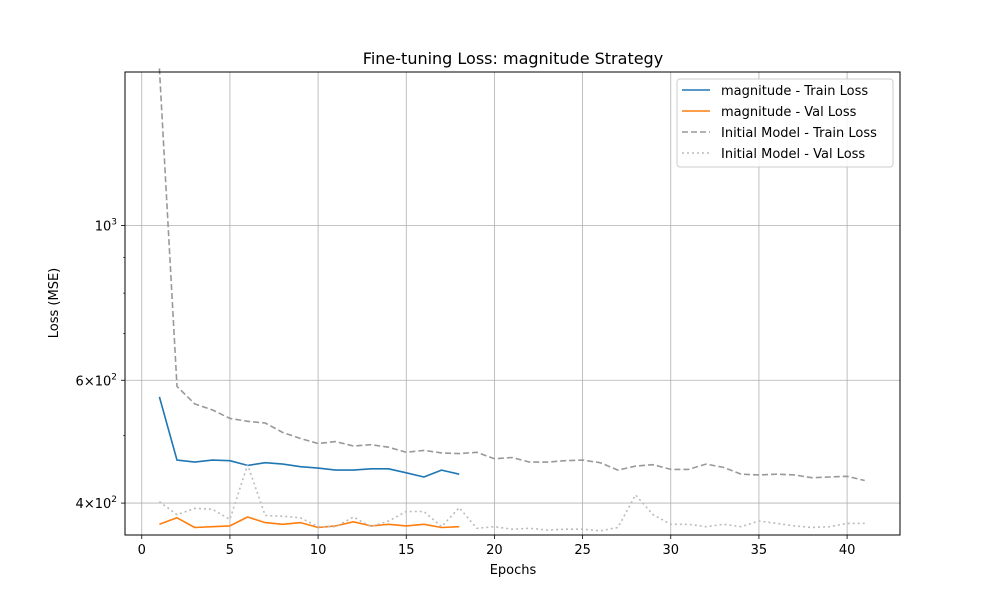 The image size is (1000, 600). What do you see at coordinates (582, 550) in the screenshot?
I see `x-tick-label: 25` at bounding box center [582, 550].